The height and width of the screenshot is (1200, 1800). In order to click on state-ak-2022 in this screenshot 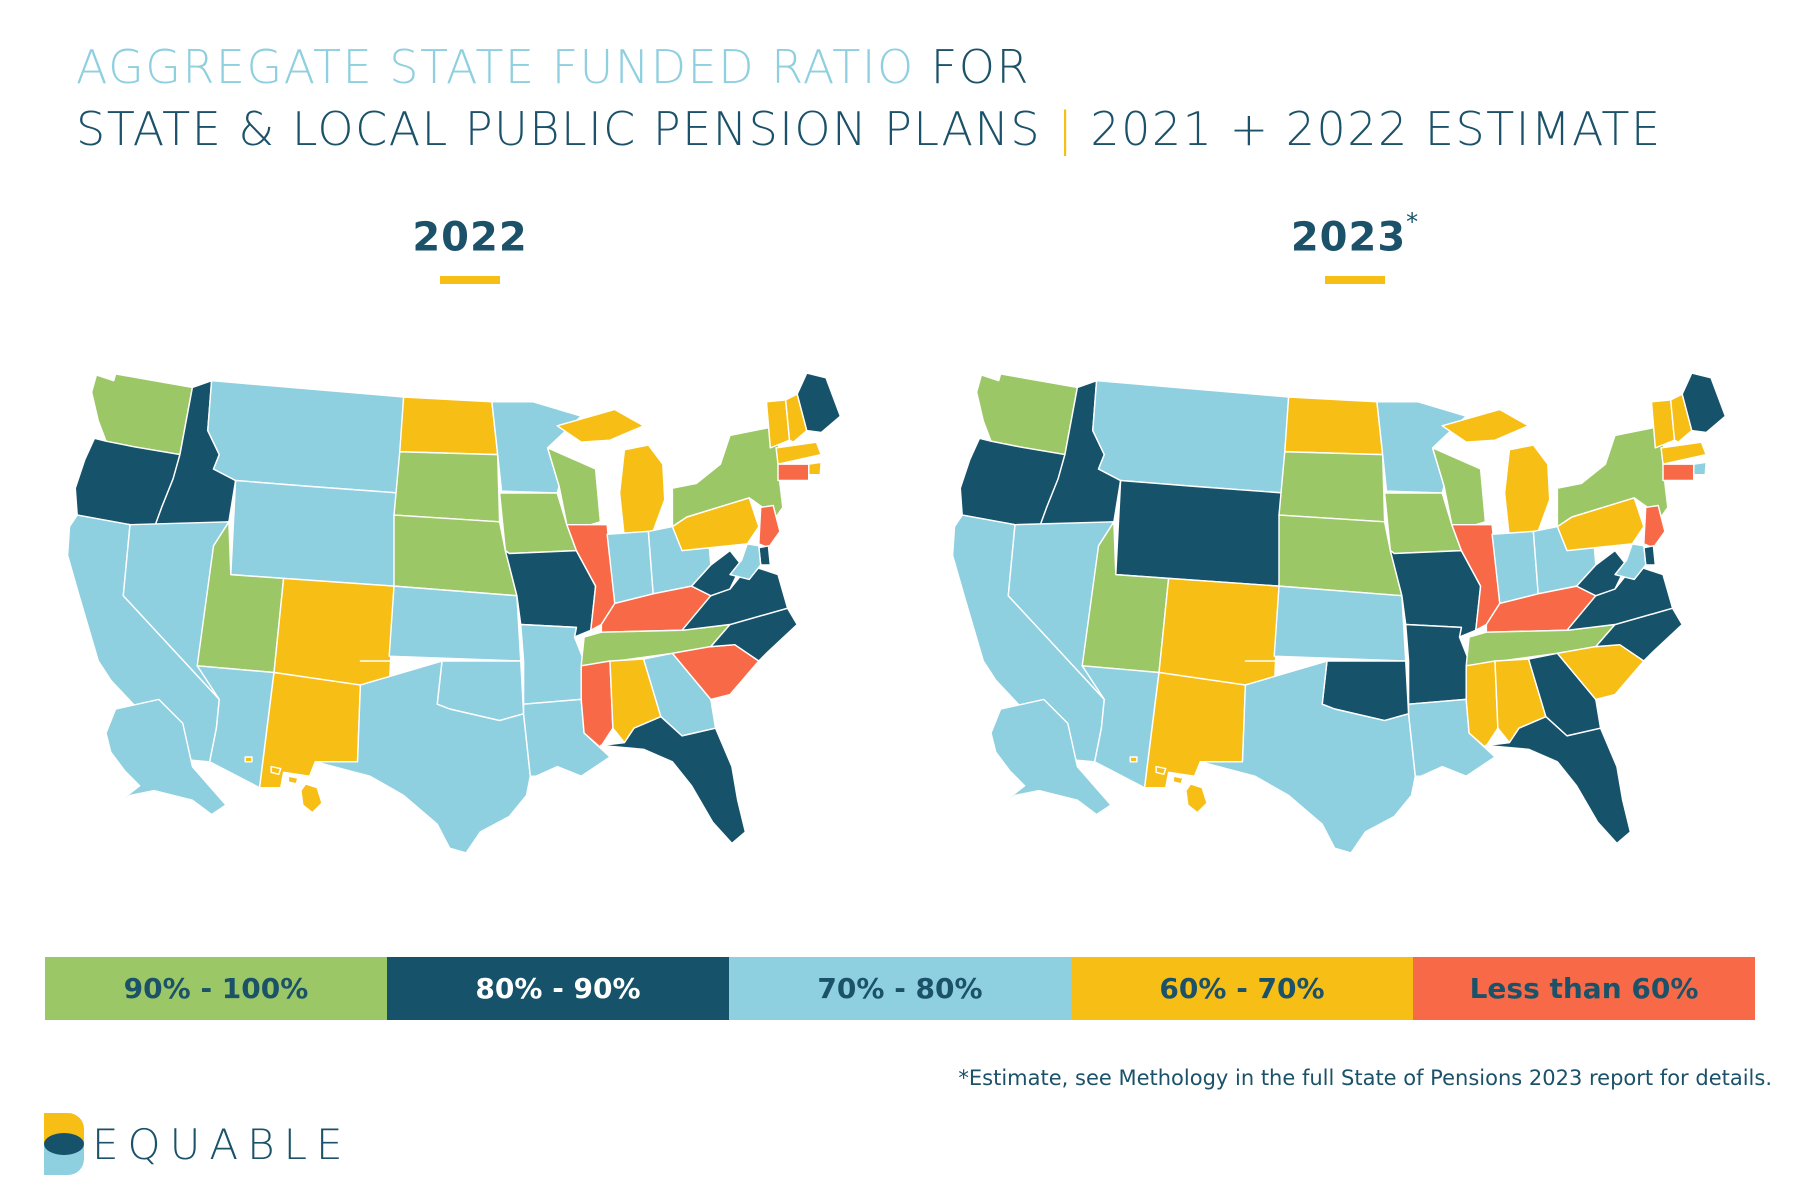, I will do `click(161, 759)`.